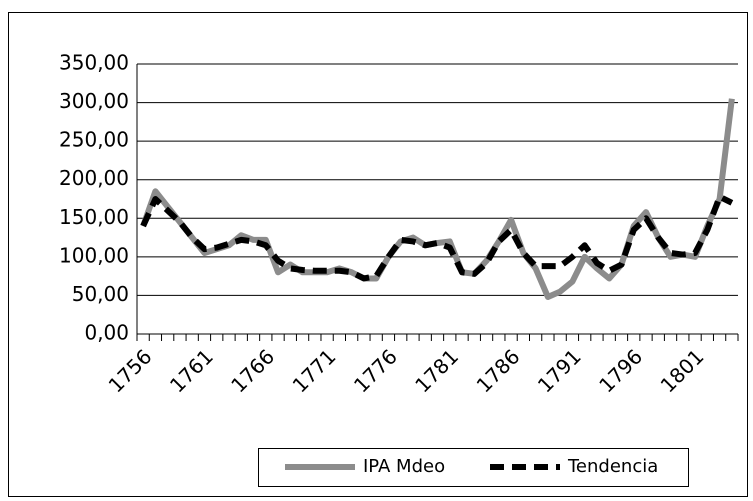 The width and height of the screenshot is (753, 501). What do you see at coordinates (437, 237) in the screenshot?
I see `series-line` at bounding box center [437, 237].